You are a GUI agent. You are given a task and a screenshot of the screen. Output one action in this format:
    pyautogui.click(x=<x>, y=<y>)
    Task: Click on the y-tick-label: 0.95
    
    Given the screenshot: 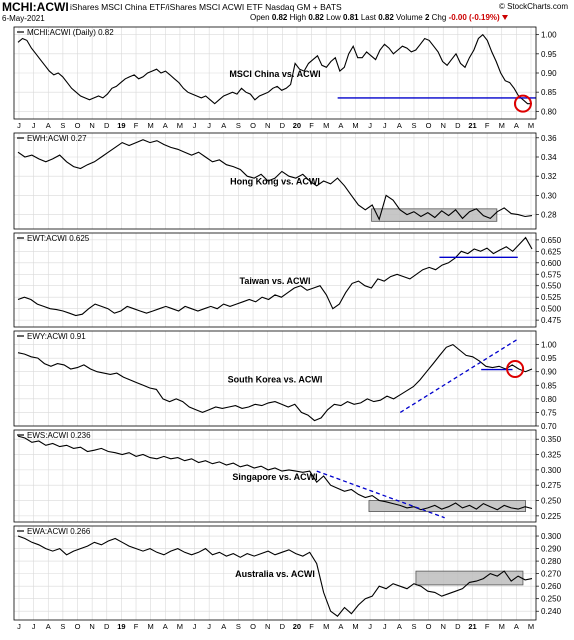 What is the action you would take?
    pyautogui.click(x=549, y=54)
    